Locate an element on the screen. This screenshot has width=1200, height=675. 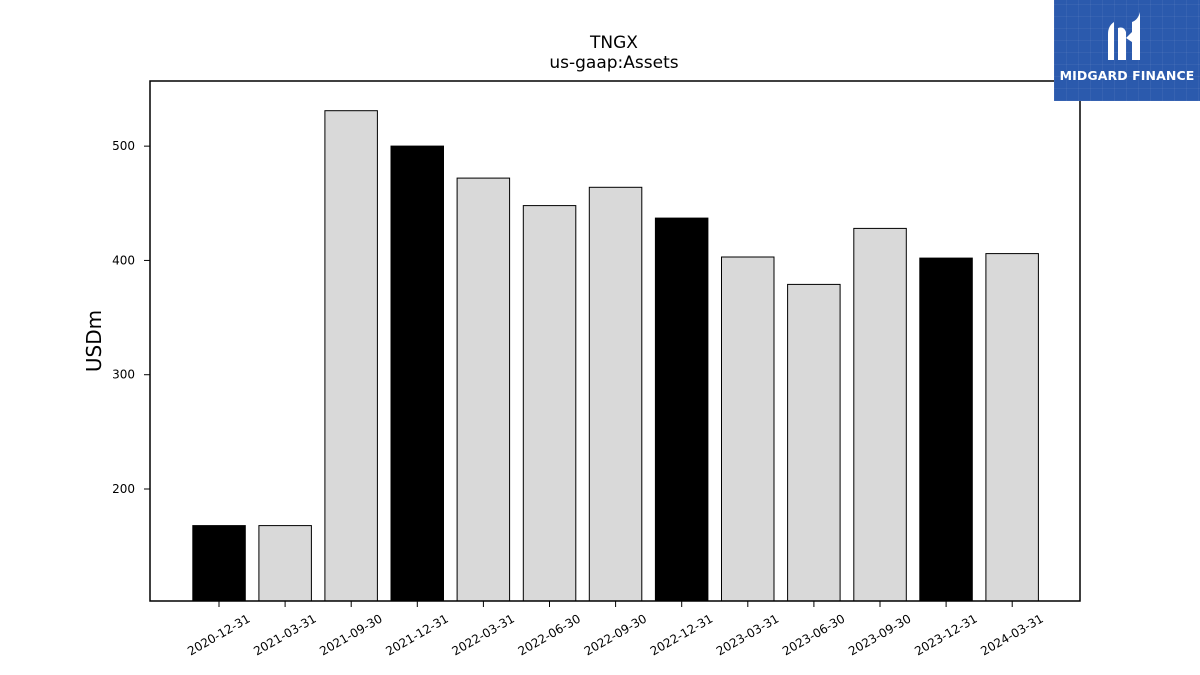
x-tick-label: 2023-09-30 is located at coordinates (879, 634).